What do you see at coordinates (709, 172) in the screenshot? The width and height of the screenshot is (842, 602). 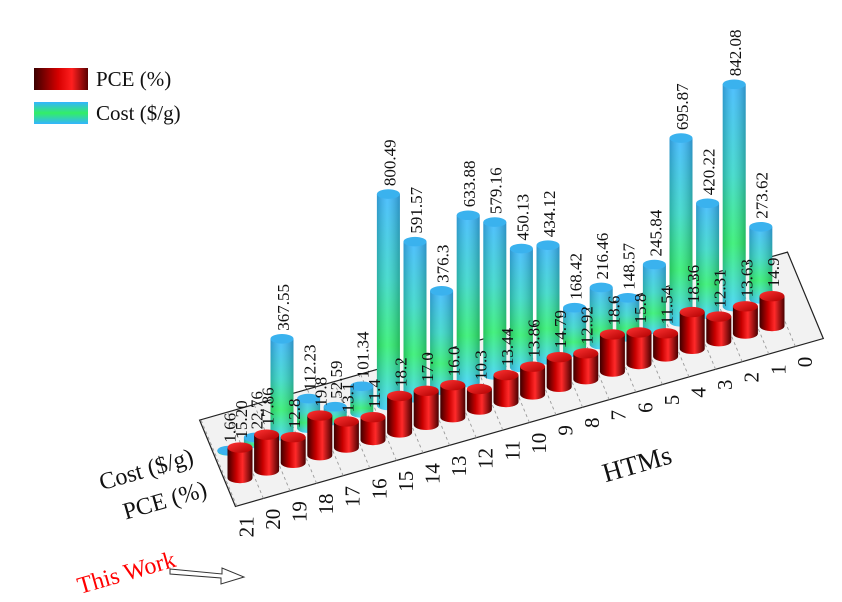 I see `cost-value-label: 420.22` at bounding box center [709, 172].